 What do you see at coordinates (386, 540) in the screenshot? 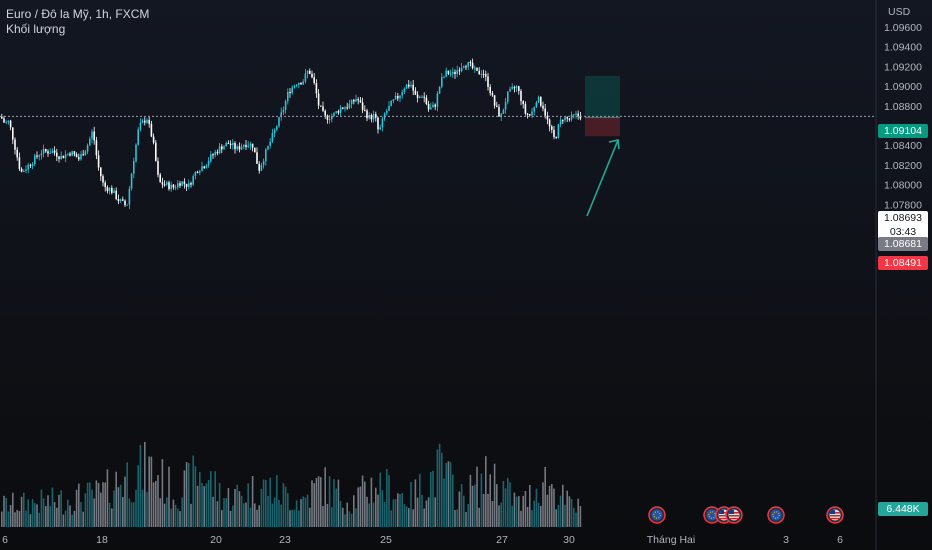
I see `x-tick-label: 25` at bounding box center [386, 540].